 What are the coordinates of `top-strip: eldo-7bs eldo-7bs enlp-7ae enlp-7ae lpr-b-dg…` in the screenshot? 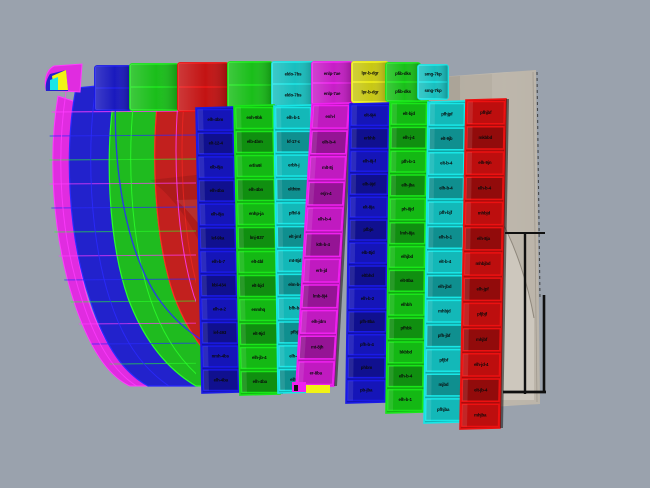 It's located at (271, 86).